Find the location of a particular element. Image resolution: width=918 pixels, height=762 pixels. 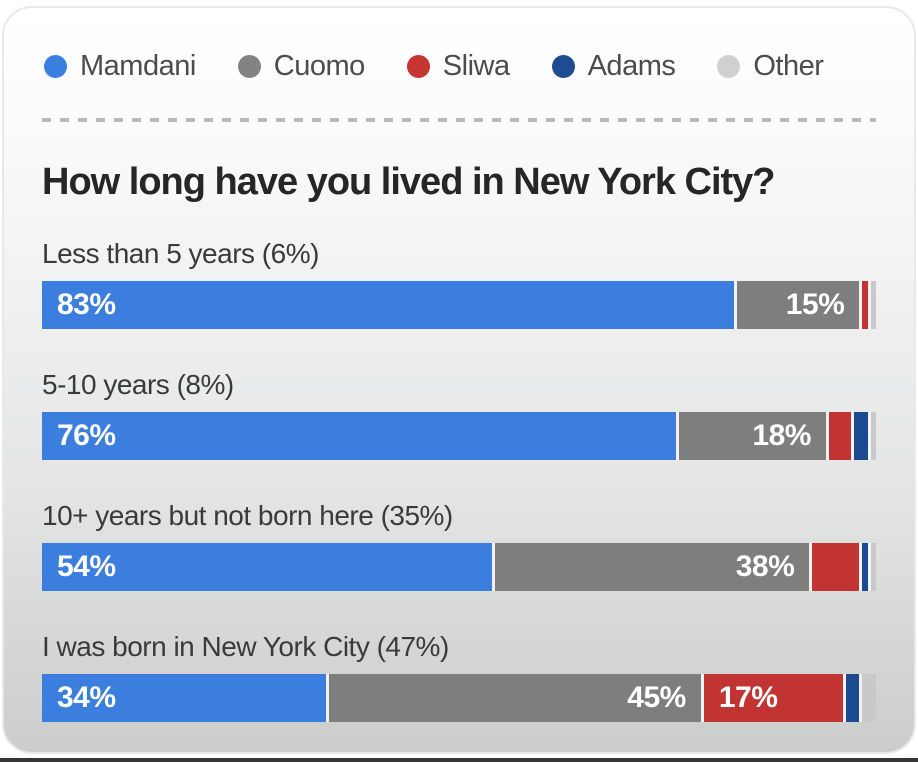

segment-value-label: 17% is located at coordinates (748, 697).